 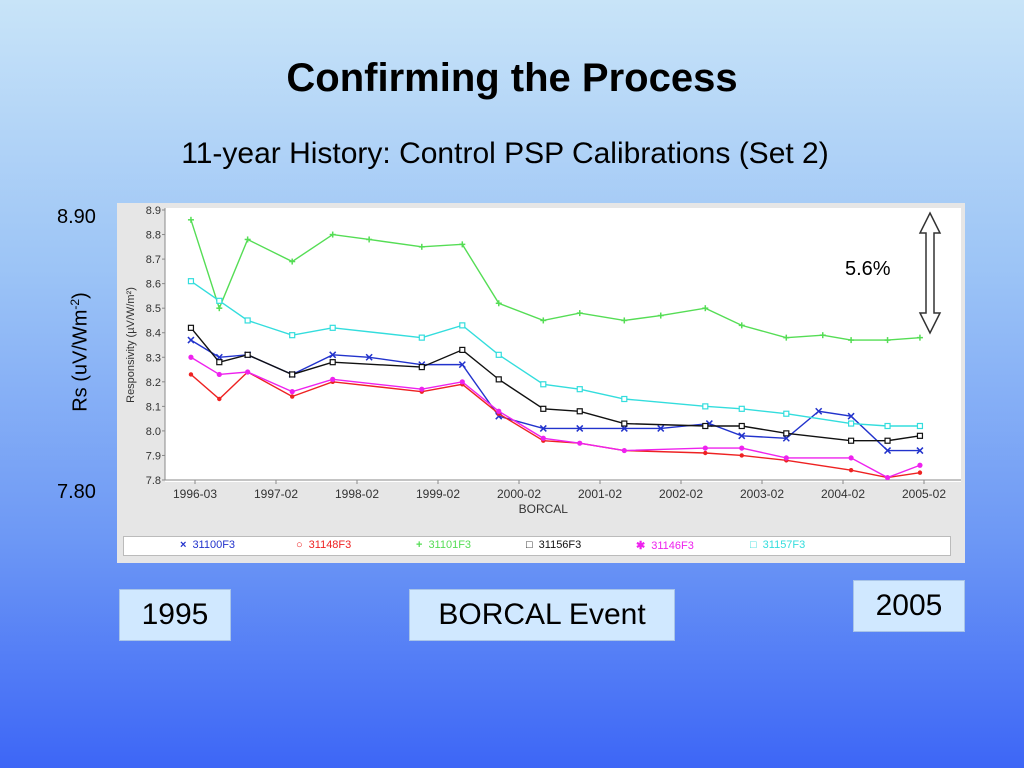 What do you see at coordinates (330, 545) in the screenshot?
I see `legend-label: 31148F3` at bounding box center [330, 545].